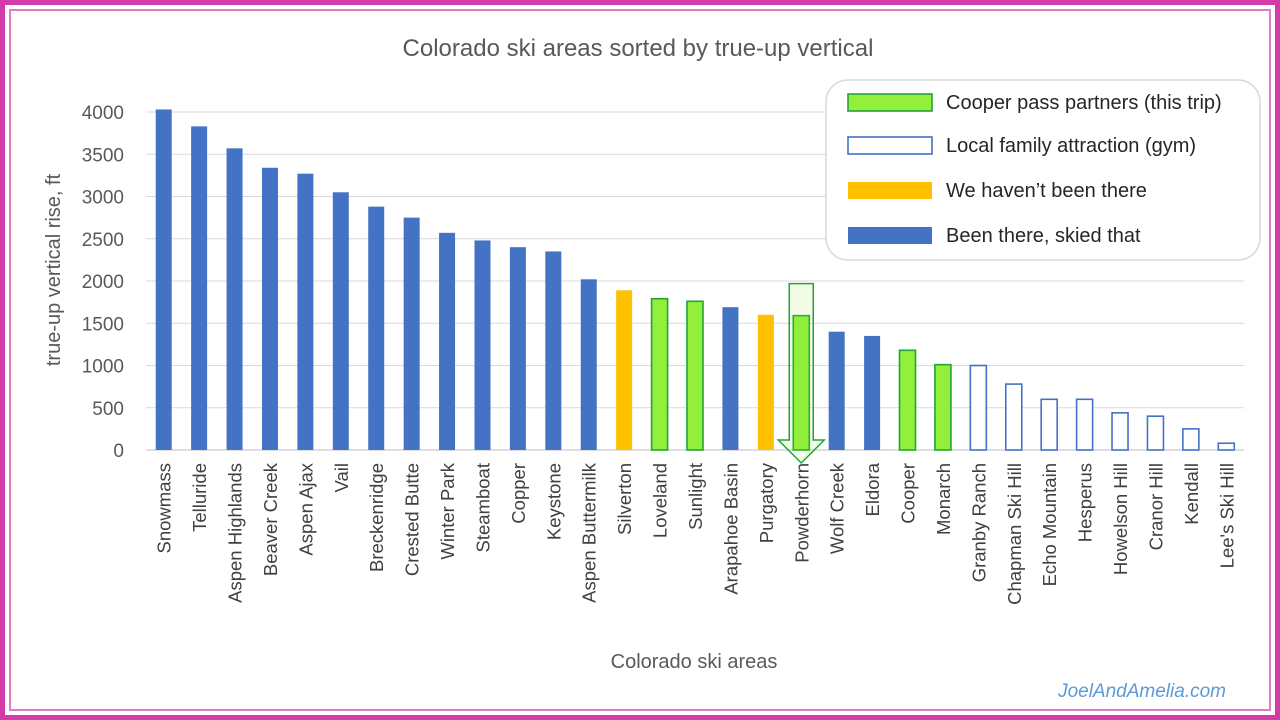  What do you see at coordinates (1071, 146) in the screenshot?
I see `legend-label-local: Local family attraction (gym)` at bounding box center [1071, 146].